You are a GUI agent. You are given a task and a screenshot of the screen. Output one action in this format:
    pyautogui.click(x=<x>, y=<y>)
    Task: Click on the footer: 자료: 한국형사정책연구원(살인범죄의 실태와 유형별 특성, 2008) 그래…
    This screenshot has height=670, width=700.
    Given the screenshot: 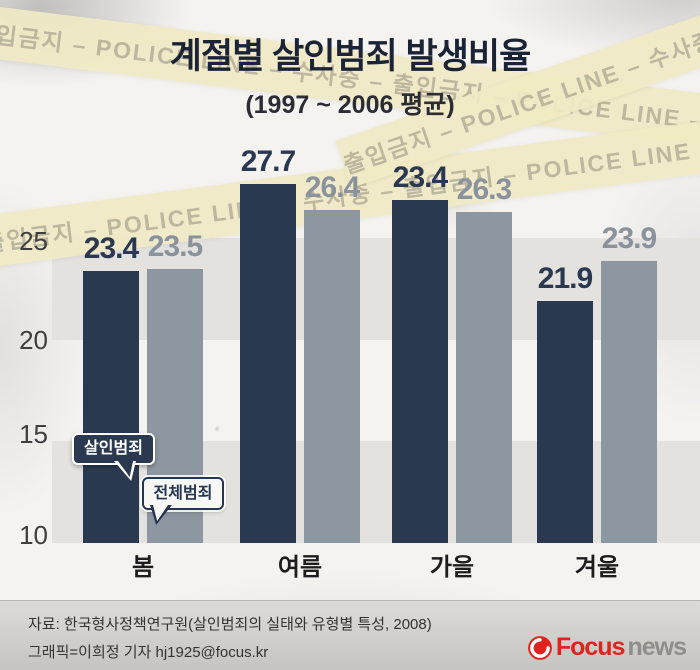 What is the action you would take?
    pyautogui.click(x=350, y=635)
    